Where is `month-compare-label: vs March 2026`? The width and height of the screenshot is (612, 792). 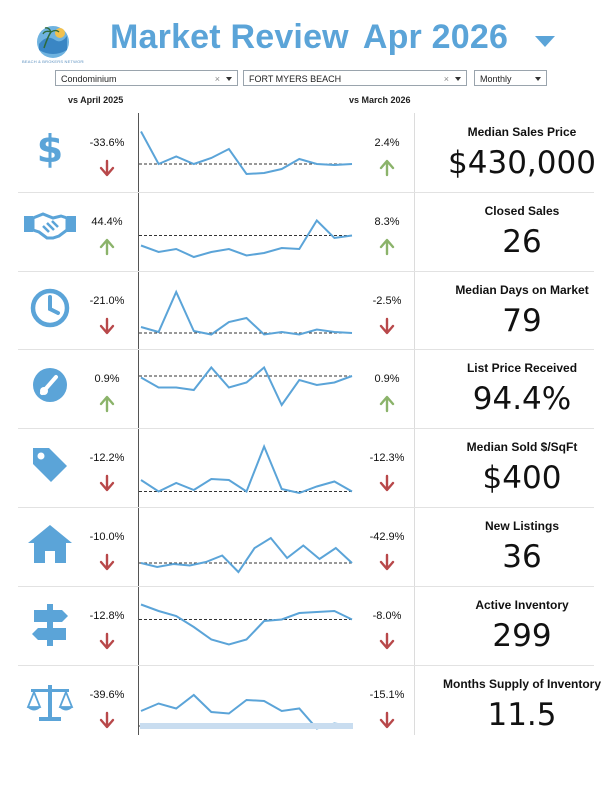 month-compare-label: vs March 2026 is located at coordinates (380, 100).